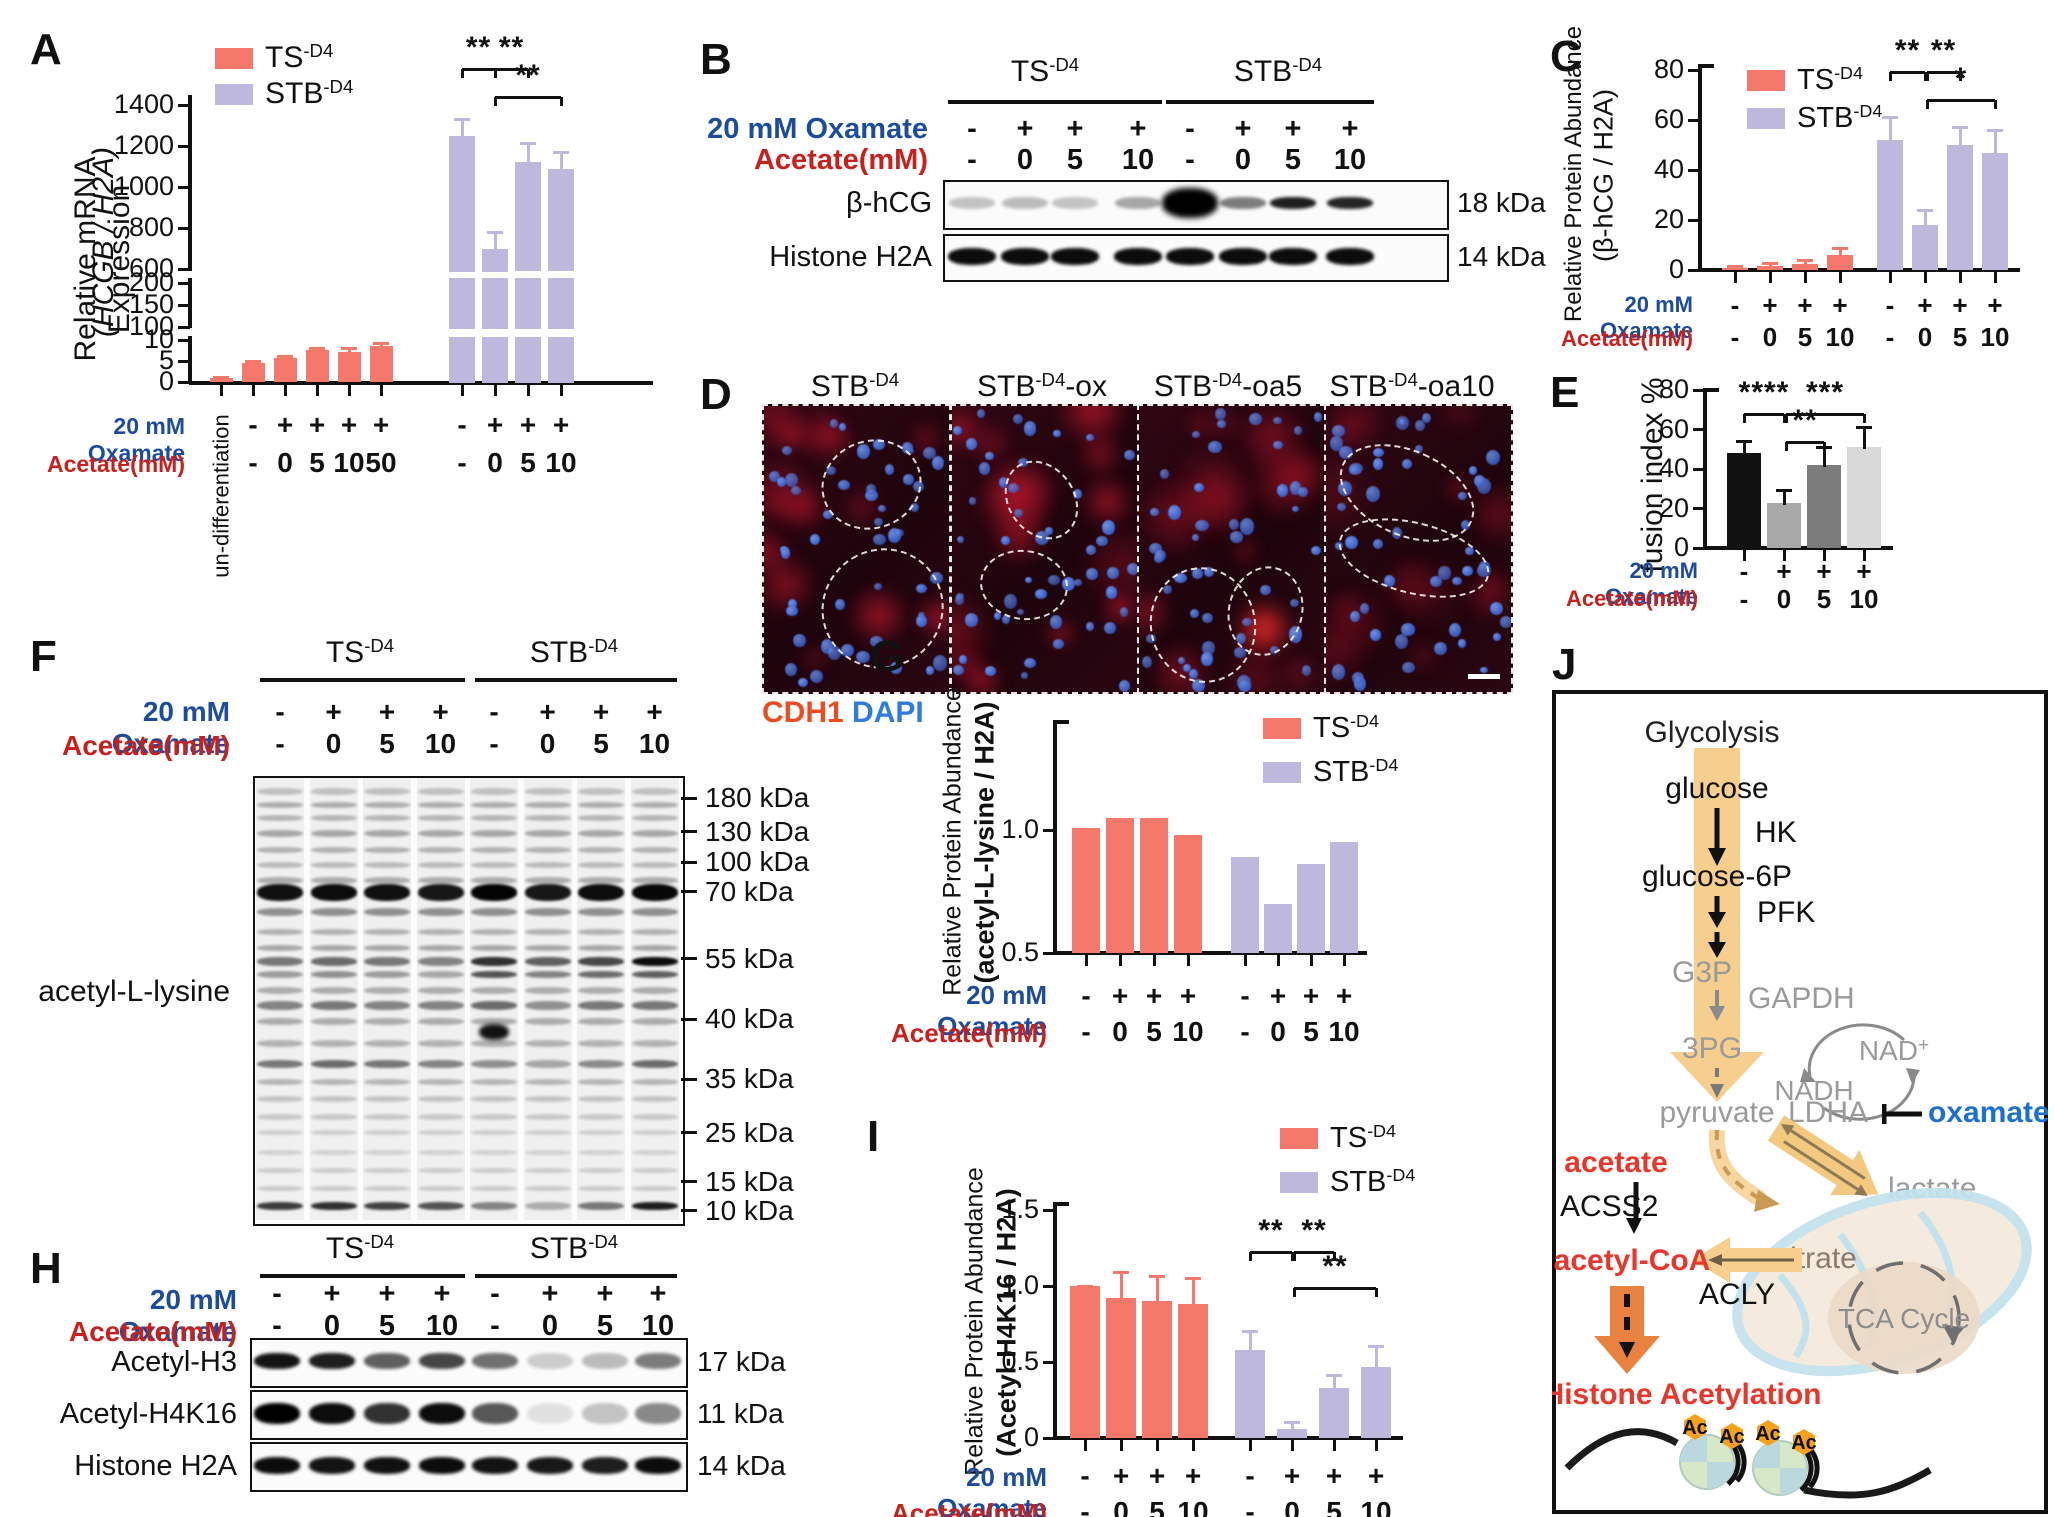 The width and height of the screenshot is (2055, 1517). Describe the element at coordinates (1347, 1182) in the screenshot. I see `panel-i-legend-stb: STB-D4` at that location.